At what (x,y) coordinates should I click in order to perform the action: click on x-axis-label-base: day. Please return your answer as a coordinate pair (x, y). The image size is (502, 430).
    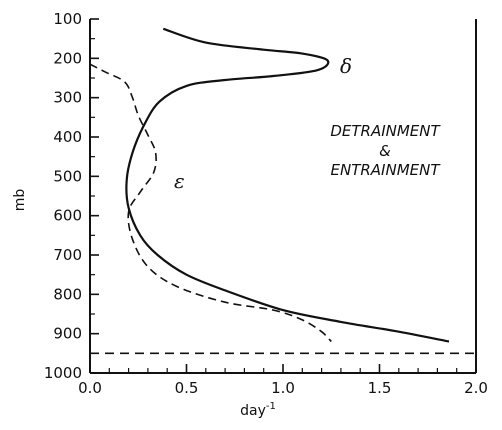
    Looking at the image, I should click on (253, 411).